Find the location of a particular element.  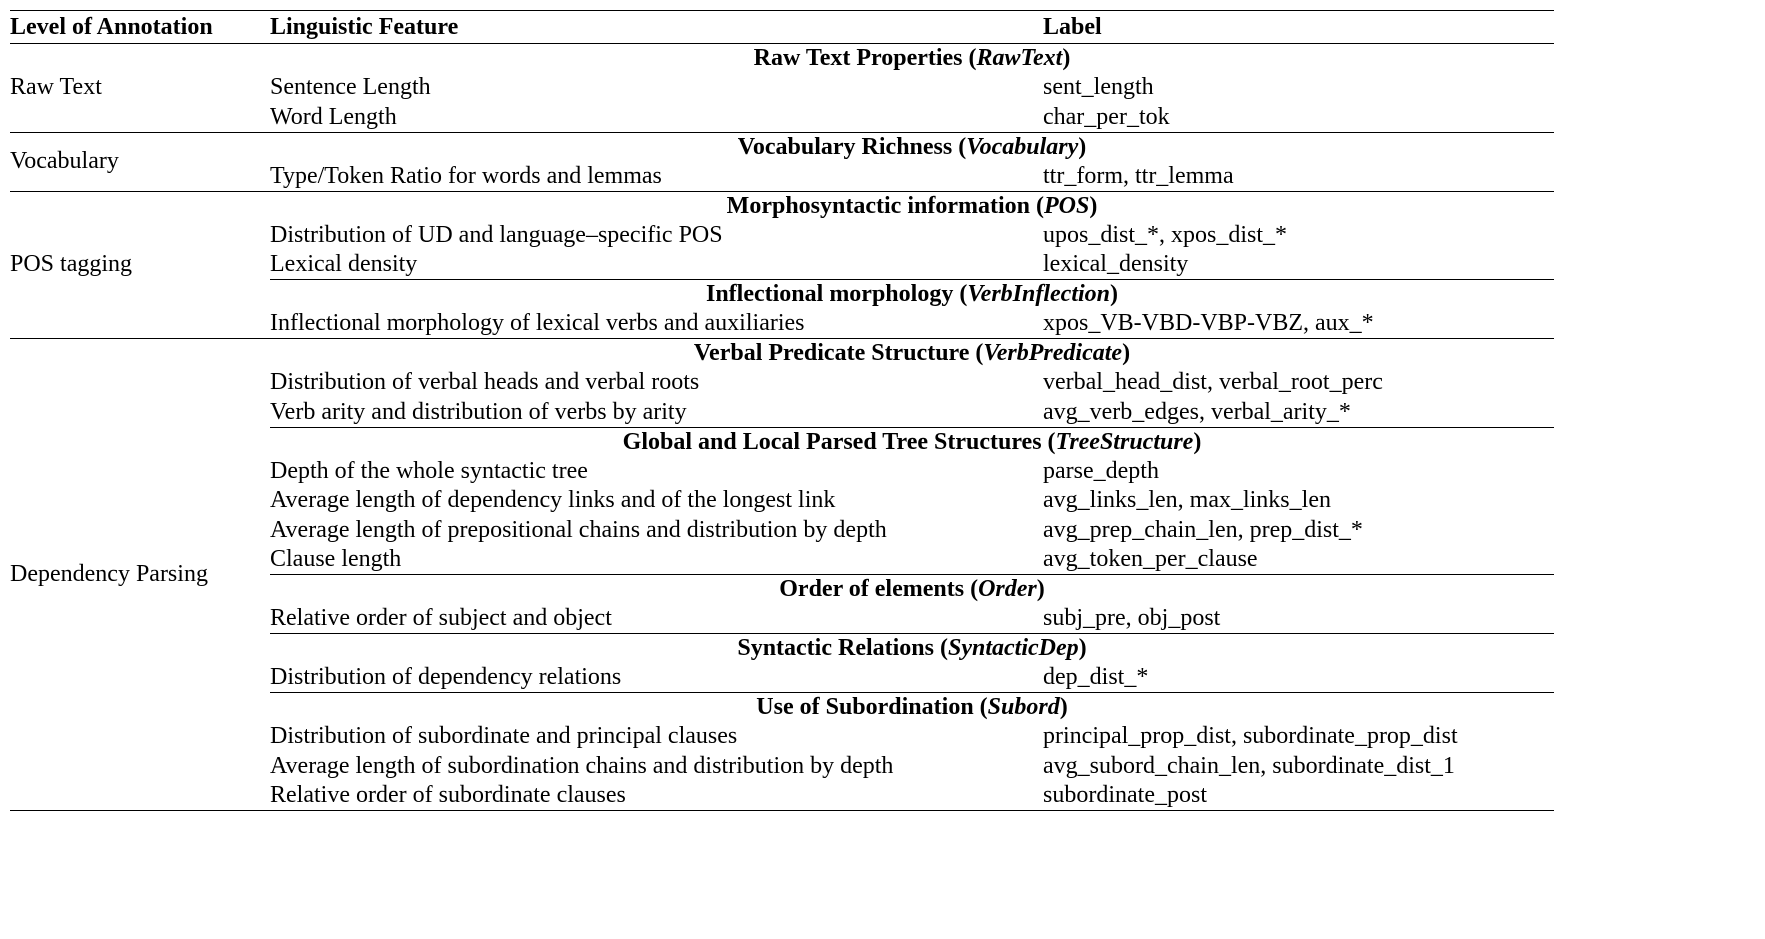

group-title: Morphosyntactic information is located at coordinates (878, 205).